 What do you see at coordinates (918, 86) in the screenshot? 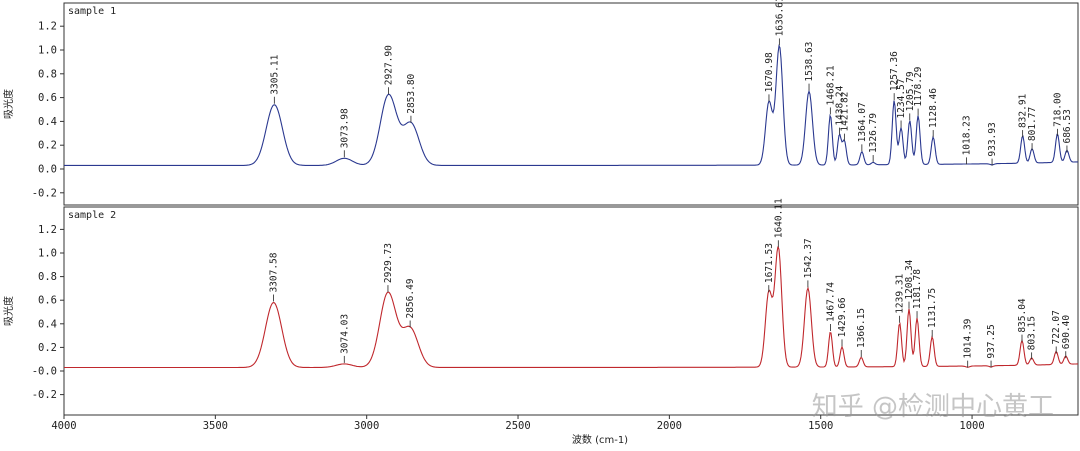
I see `peak-label: 1178.29` at bounding box center [918, 86].